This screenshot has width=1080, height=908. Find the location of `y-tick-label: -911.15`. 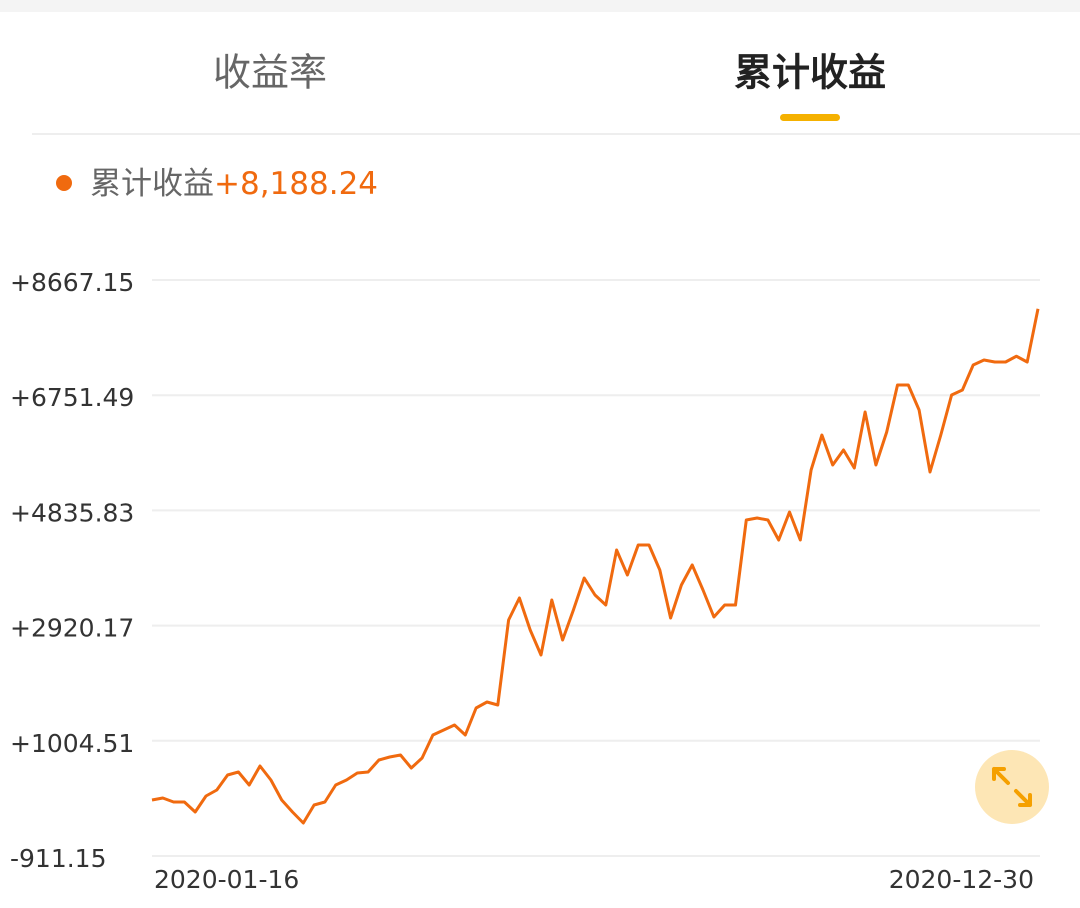

y-tick-label: -911.15 is located at coordinates (58, 858).